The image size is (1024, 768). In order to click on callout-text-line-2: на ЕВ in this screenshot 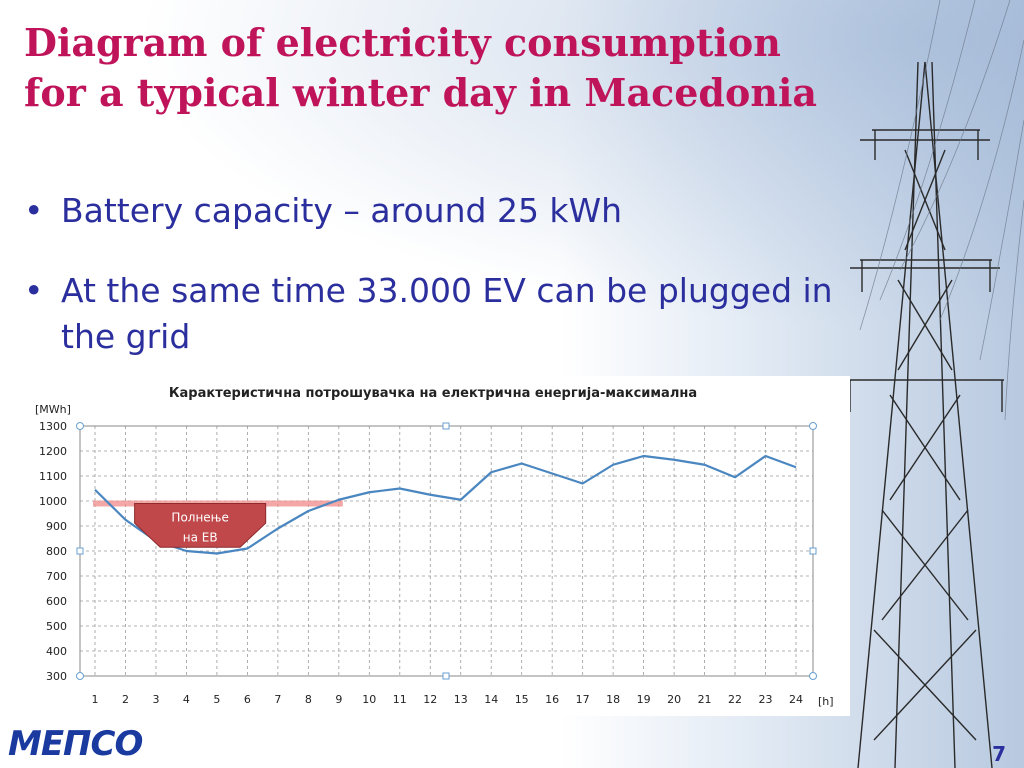, I will do `click(200, 538)`.